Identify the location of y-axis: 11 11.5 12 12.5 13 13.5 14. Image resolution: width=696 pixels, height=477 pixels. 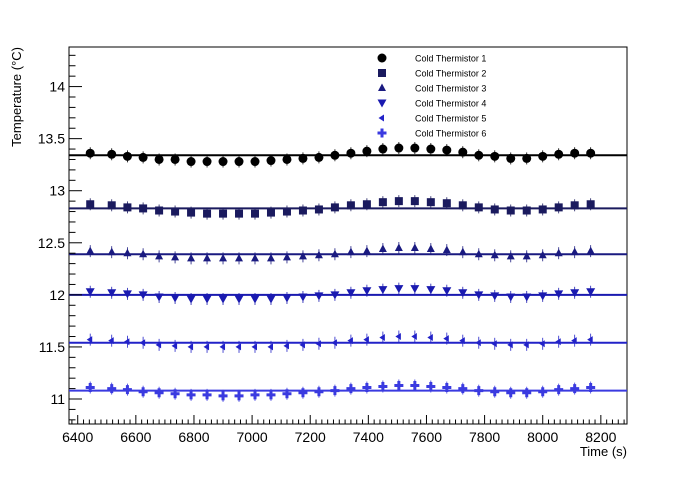
(60, 237).